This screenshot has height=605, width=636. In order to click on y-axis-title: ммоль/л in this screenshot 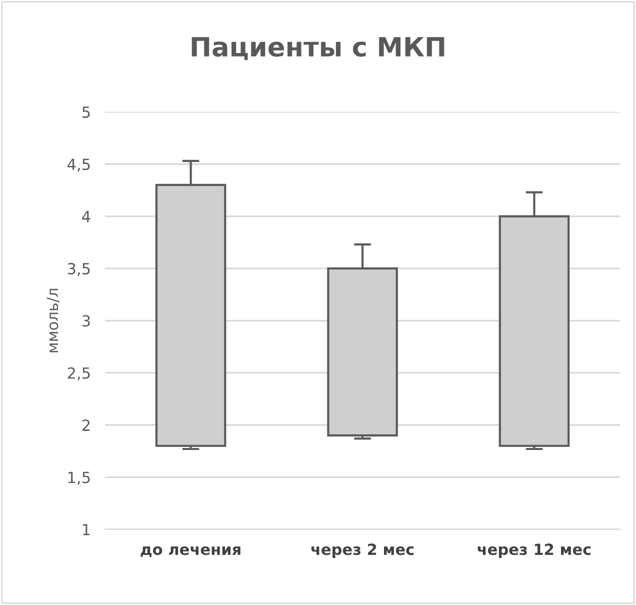, I will do `click(53, 320)`.